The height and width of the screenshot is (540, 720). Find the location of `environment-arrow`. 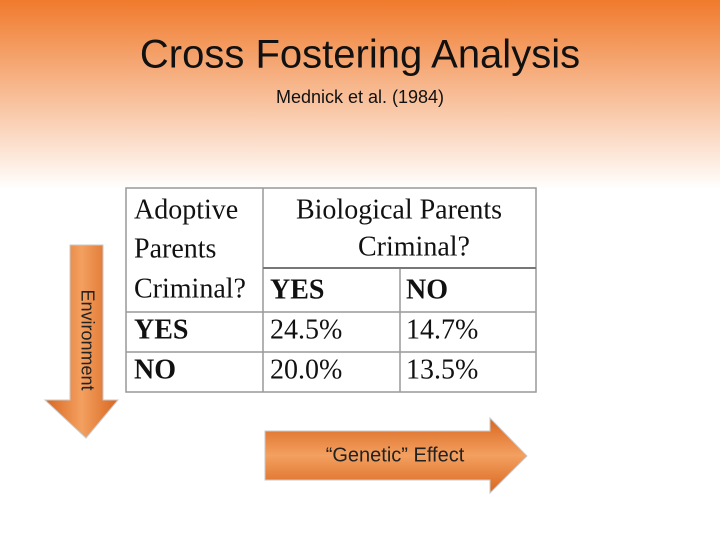

environment-arrow is located at coordinates (81, 341).